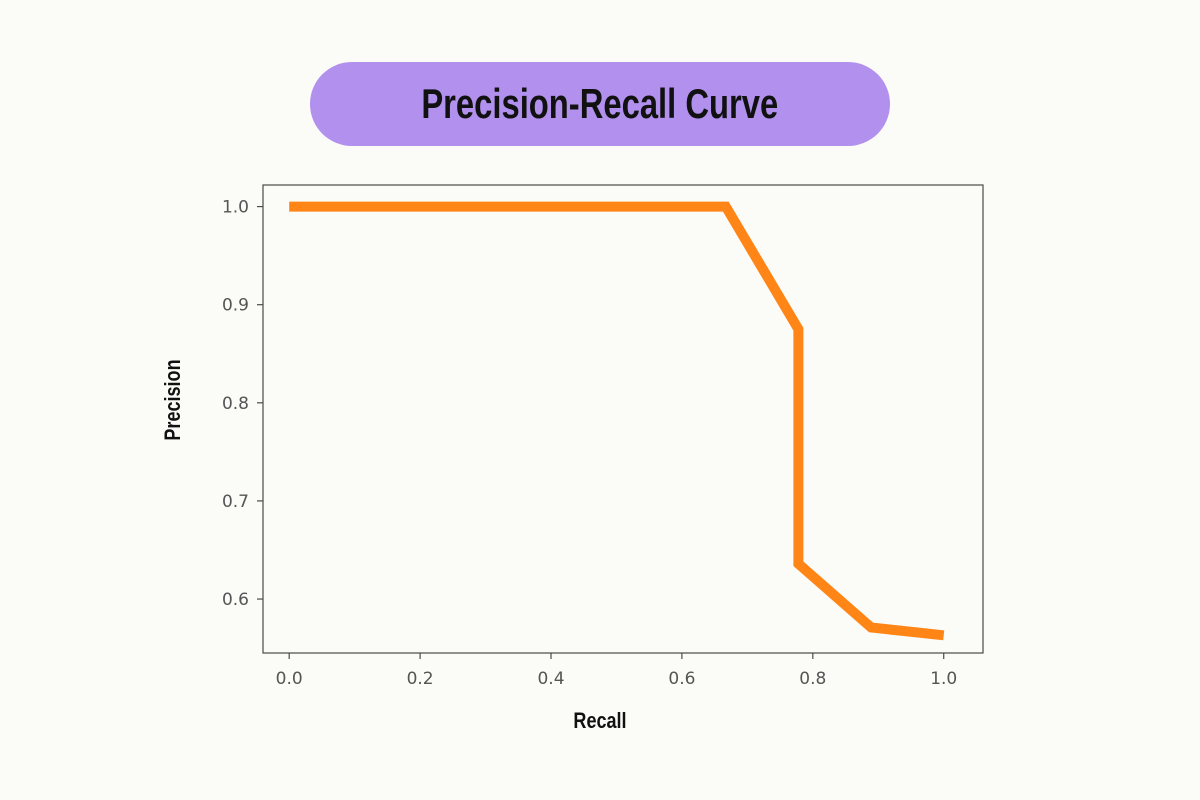 The height and width of the screenshot is (800, 1200). Describe the element at coordinates (235, 404) in the screenshot. I see `y-tick-label: 0.8` at that location.